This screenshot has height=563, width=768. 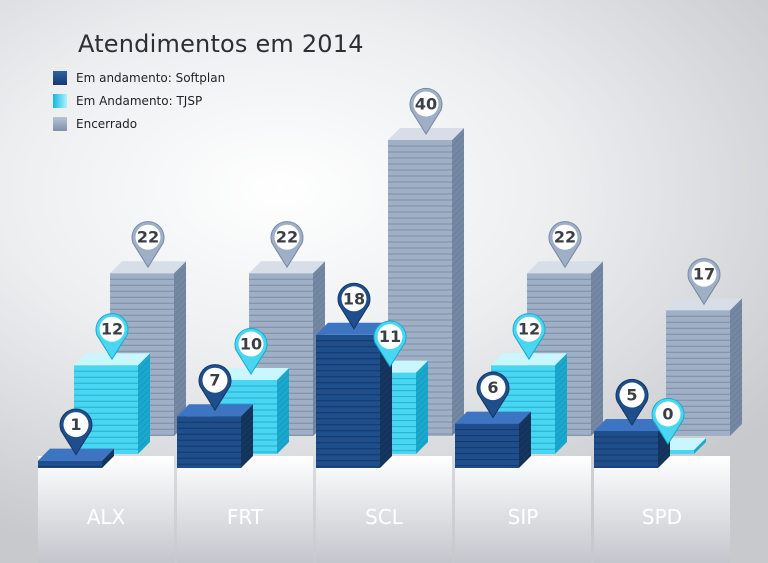 What do you see at coordinates (354, 298) in the screenshot?
I see `data-label-scl-em-andamento-softplan: 18` at bounding box center [354, 298].